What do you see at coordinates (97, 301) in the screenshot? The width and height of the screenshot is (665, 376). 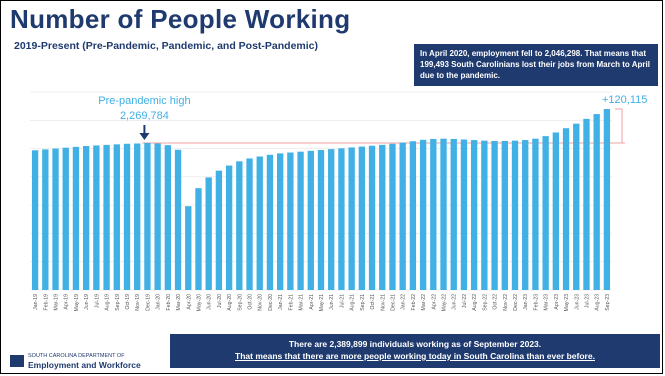 I see `x-tick-label: Jul-19` at bounding box center [97, 301].